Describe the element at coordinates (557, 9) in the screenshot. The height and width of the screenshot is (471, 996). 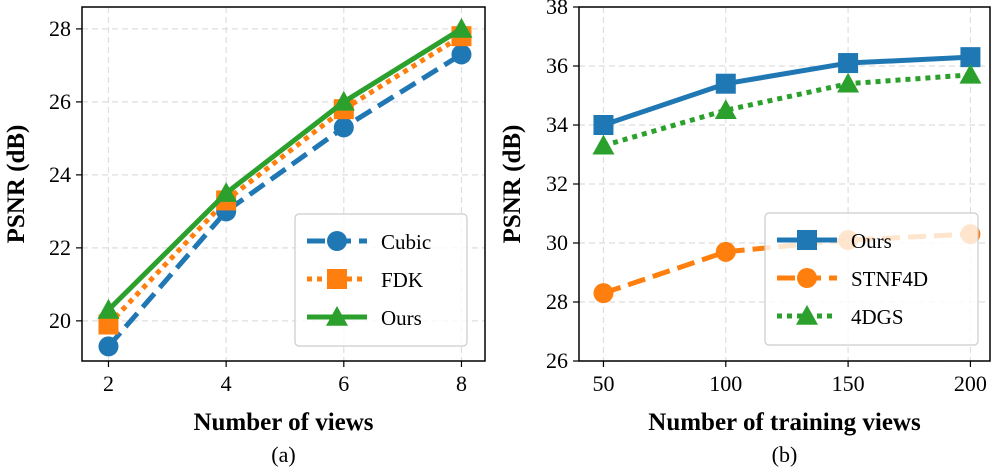
I see `y-tick-label: 38` at that location.